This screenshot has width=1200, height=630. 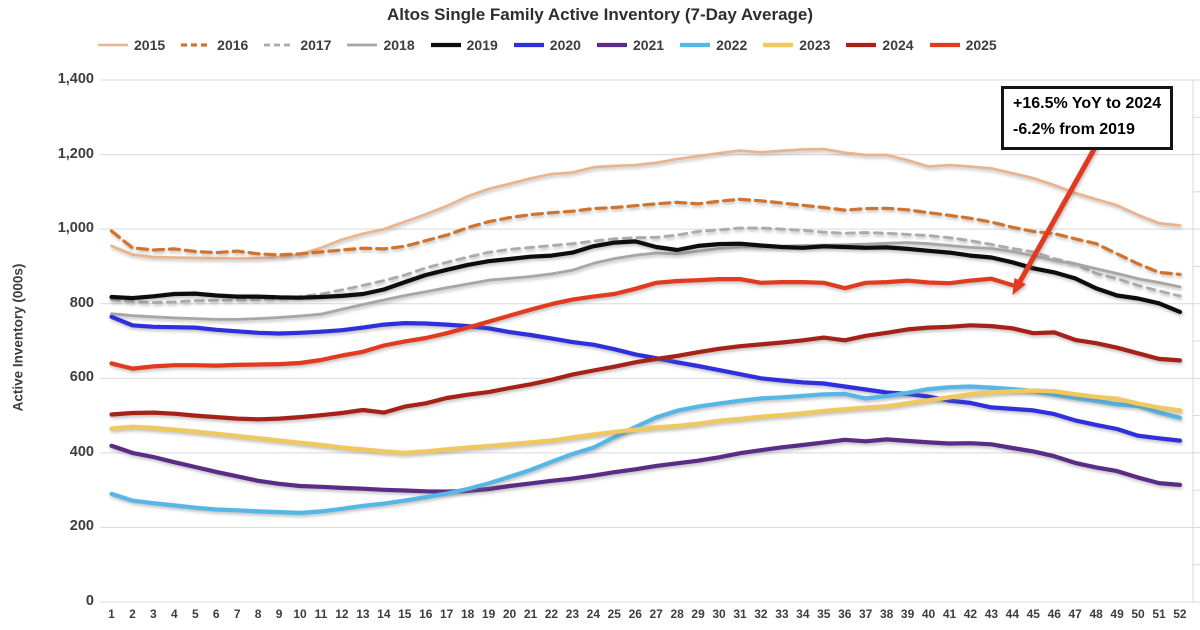 I want to click on x-tick-label: 16, so click(x=426, y=614).